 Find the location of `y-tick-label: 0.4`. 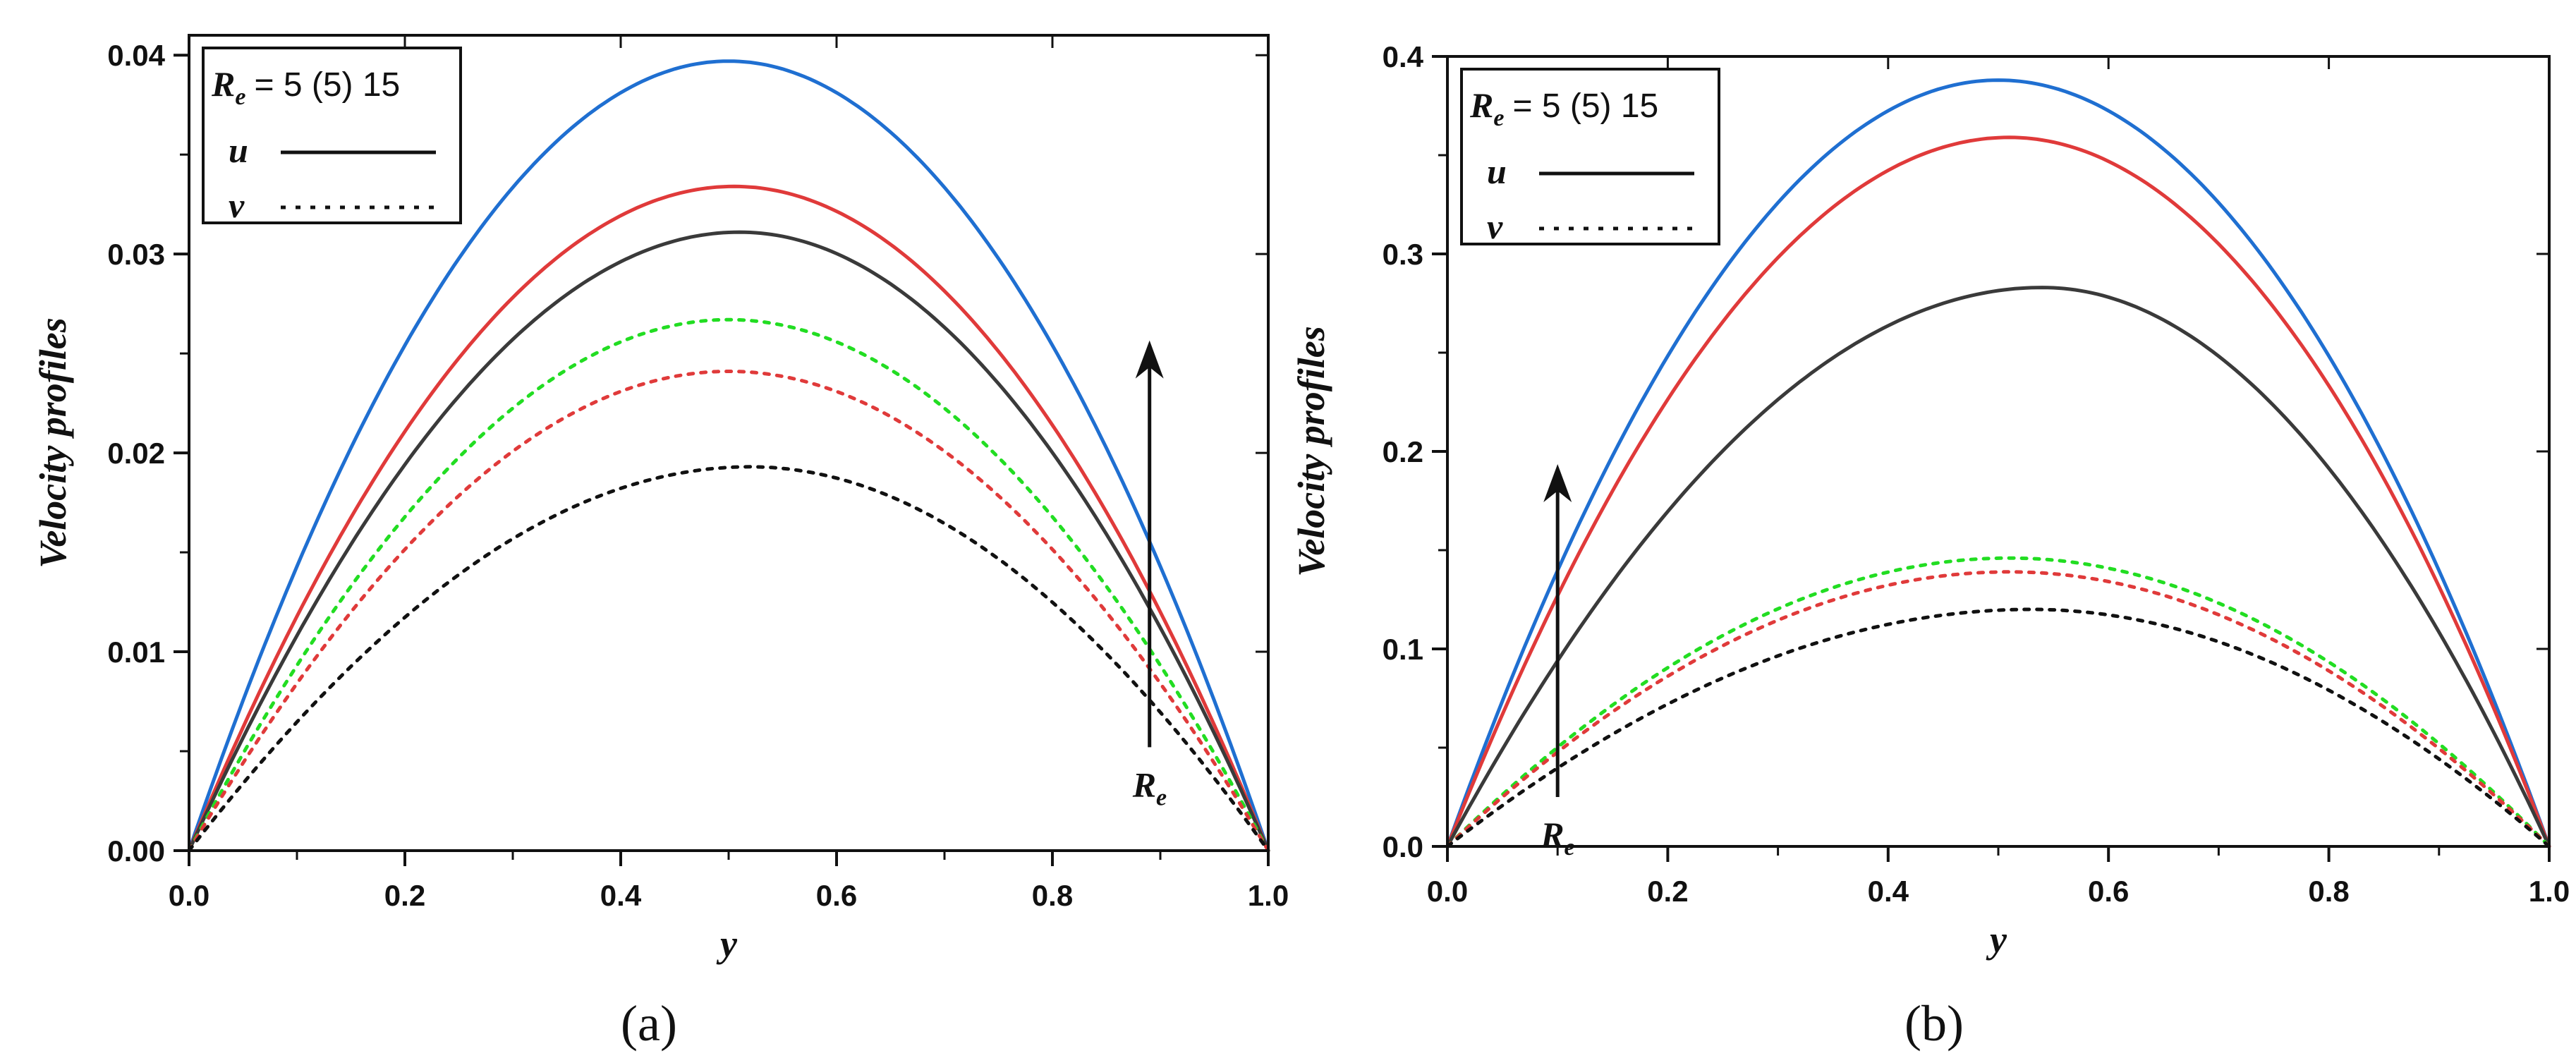

y-tick-label: 0.4 is located at coordinates (1403, 57).